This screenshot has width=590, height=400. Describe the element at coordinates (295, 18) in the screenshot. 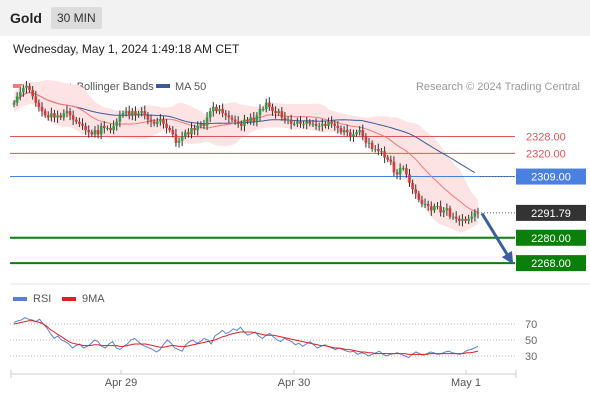

I see `header-bar: Gold 30 MIN` at that location.